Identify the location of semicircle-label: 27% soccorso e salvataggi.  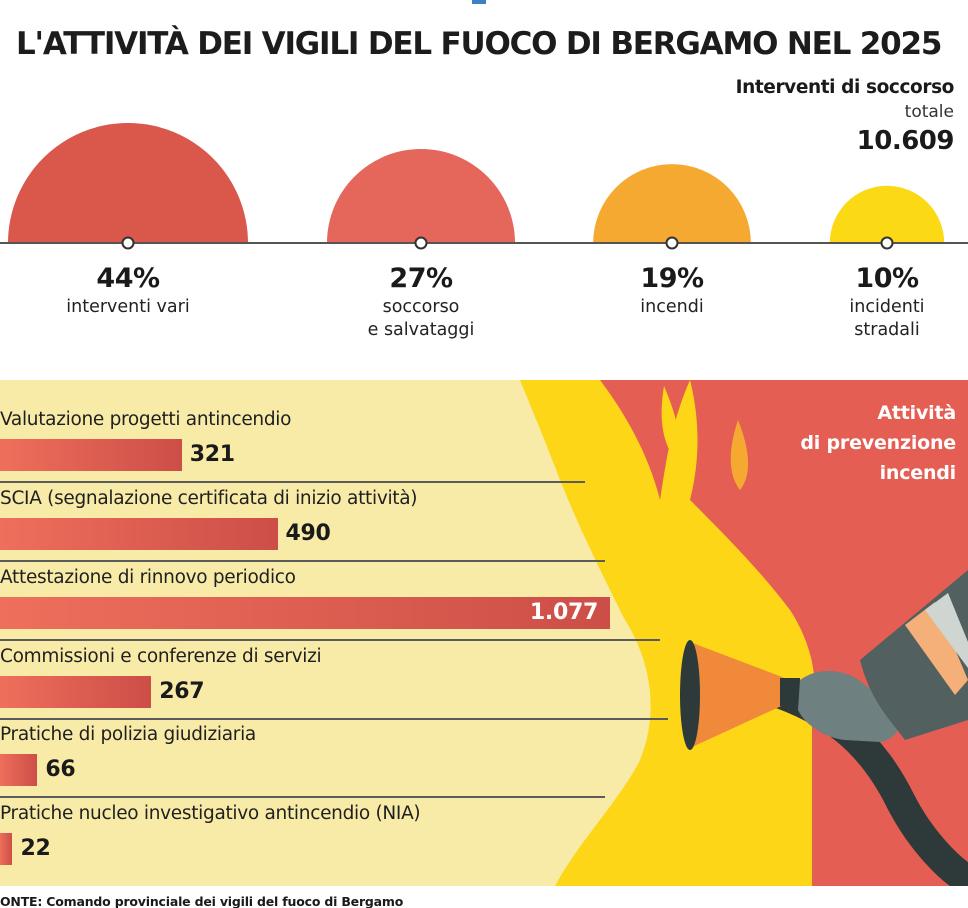
(421, 302).